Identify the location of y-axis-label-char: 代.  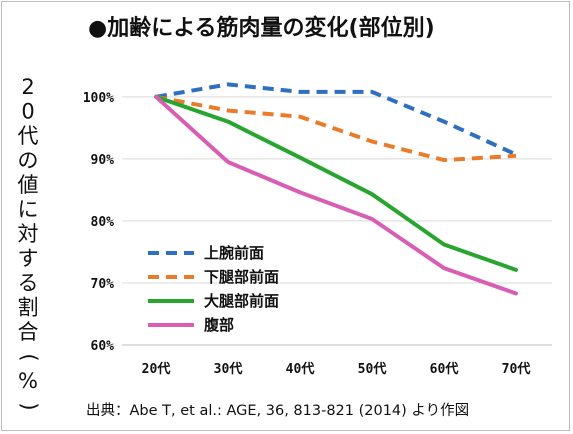
(28, 136).